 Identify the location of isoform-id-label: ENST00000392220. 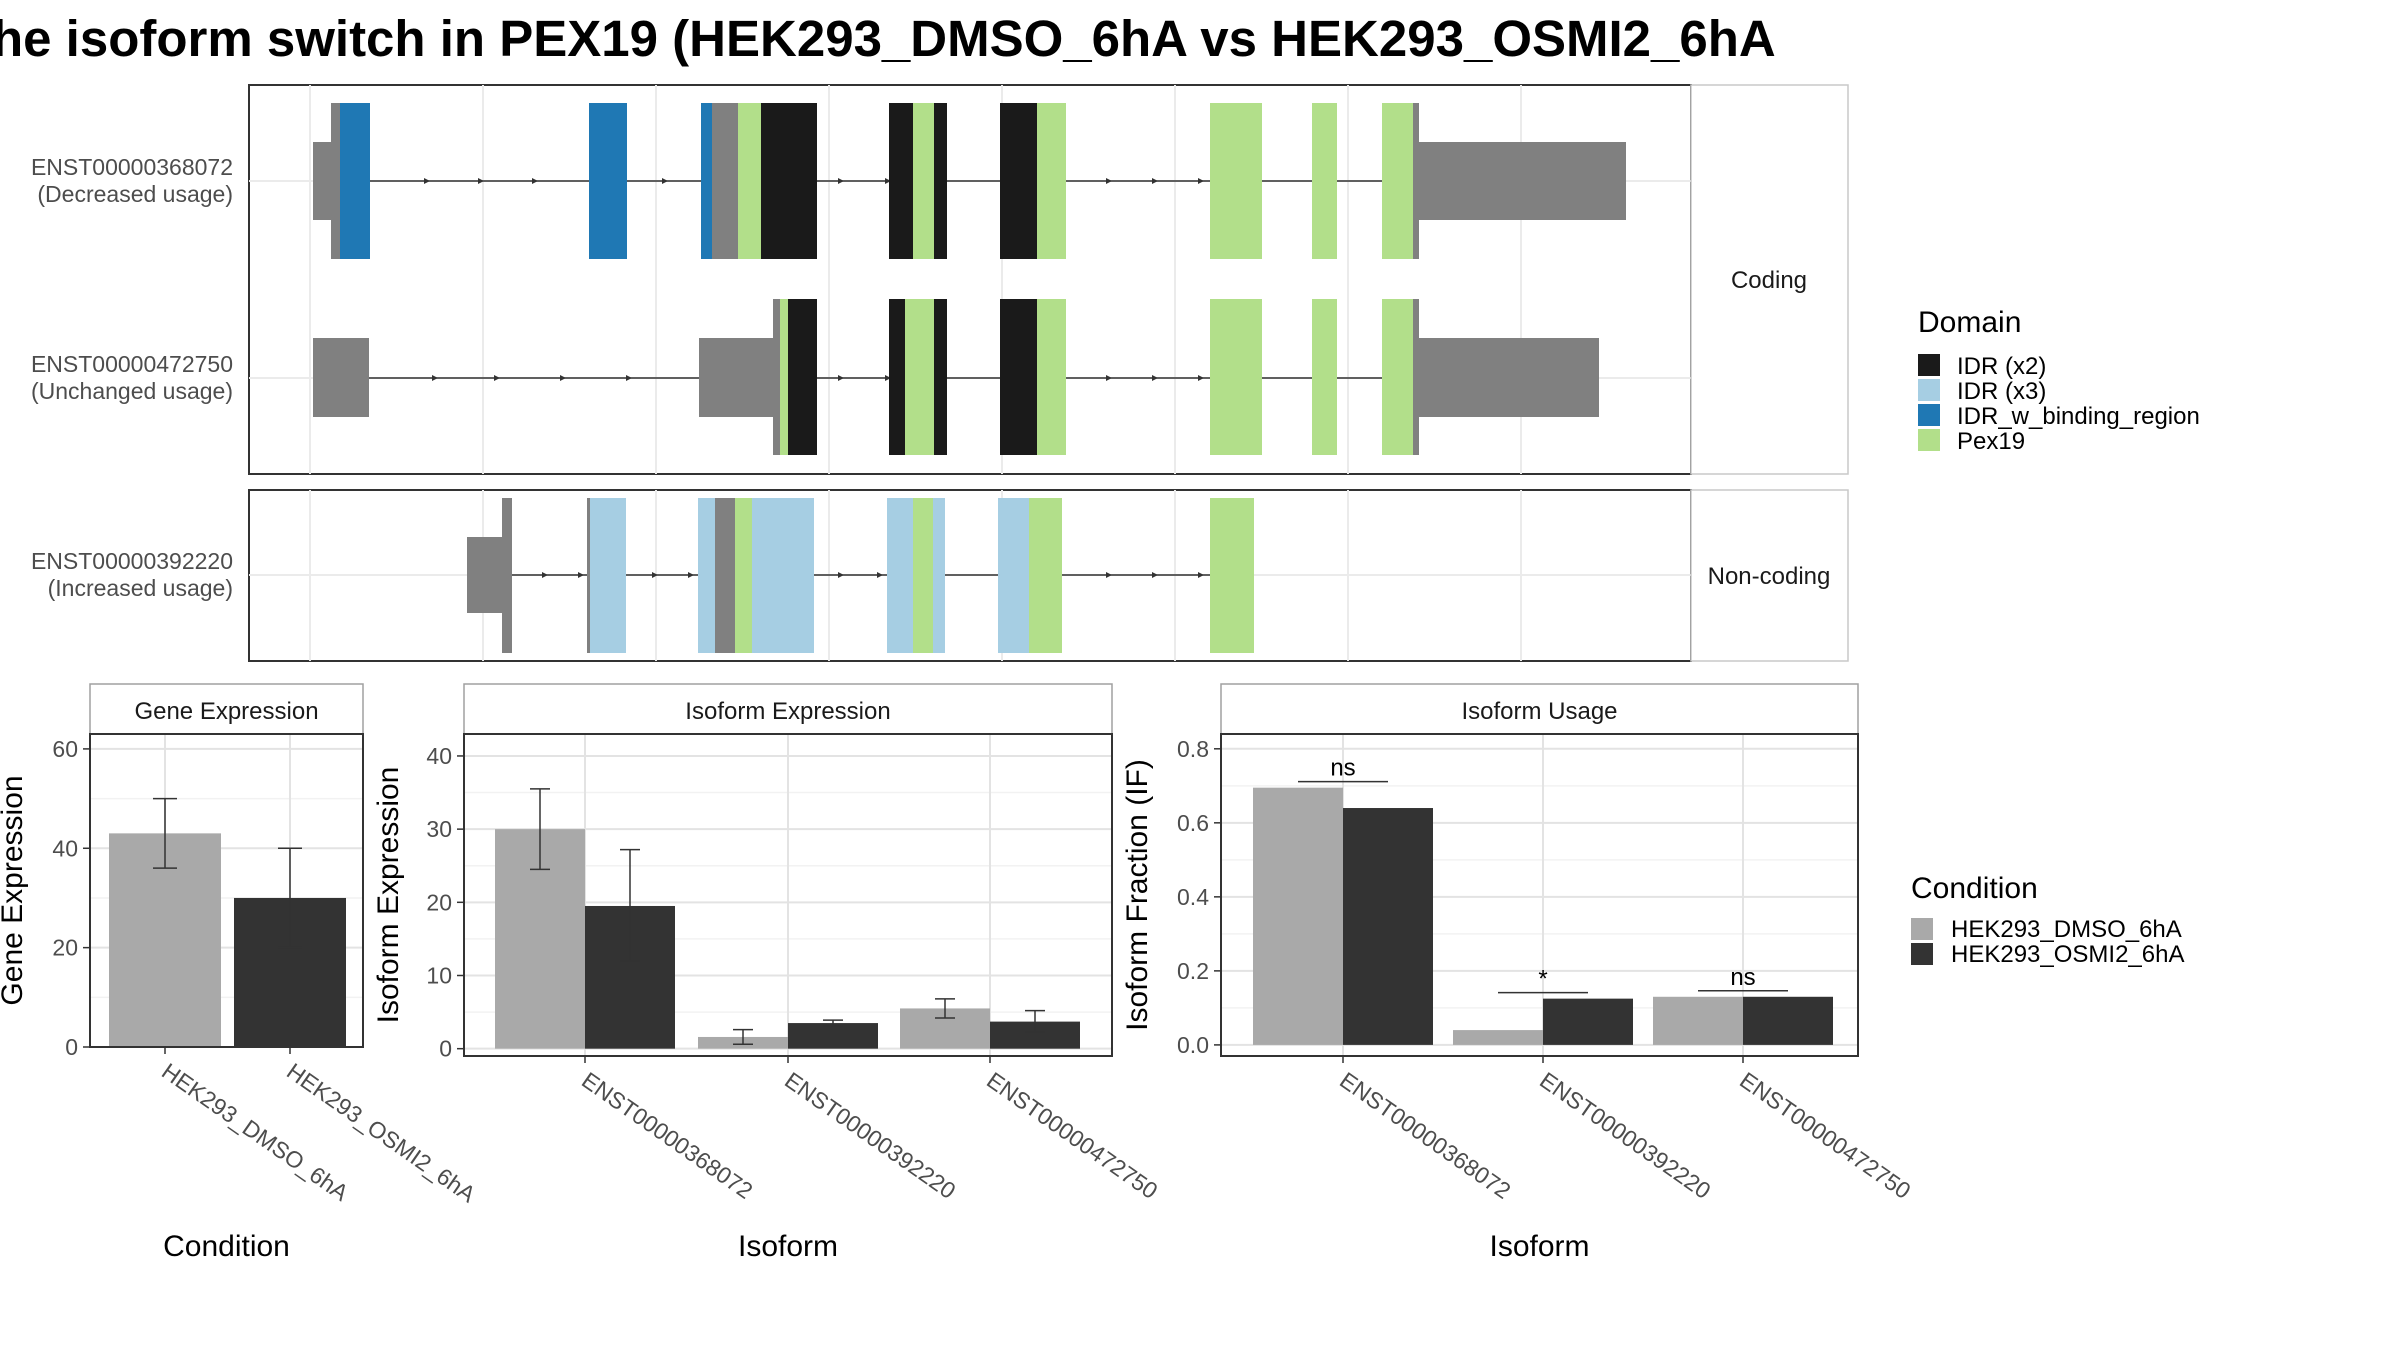
(132, 561).